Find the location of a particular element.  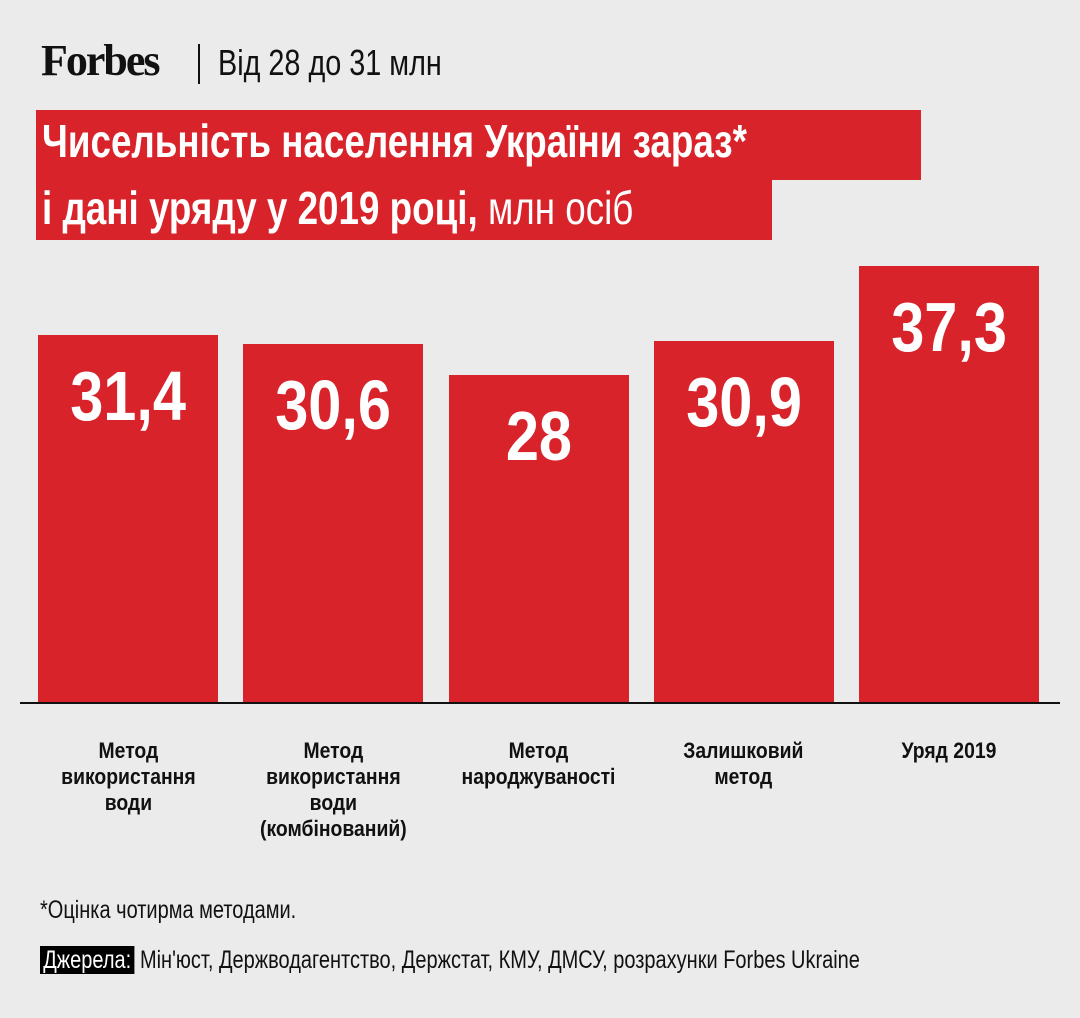

footnote: *Оцінка чотирма методами. is located at coordinates (168, 910).